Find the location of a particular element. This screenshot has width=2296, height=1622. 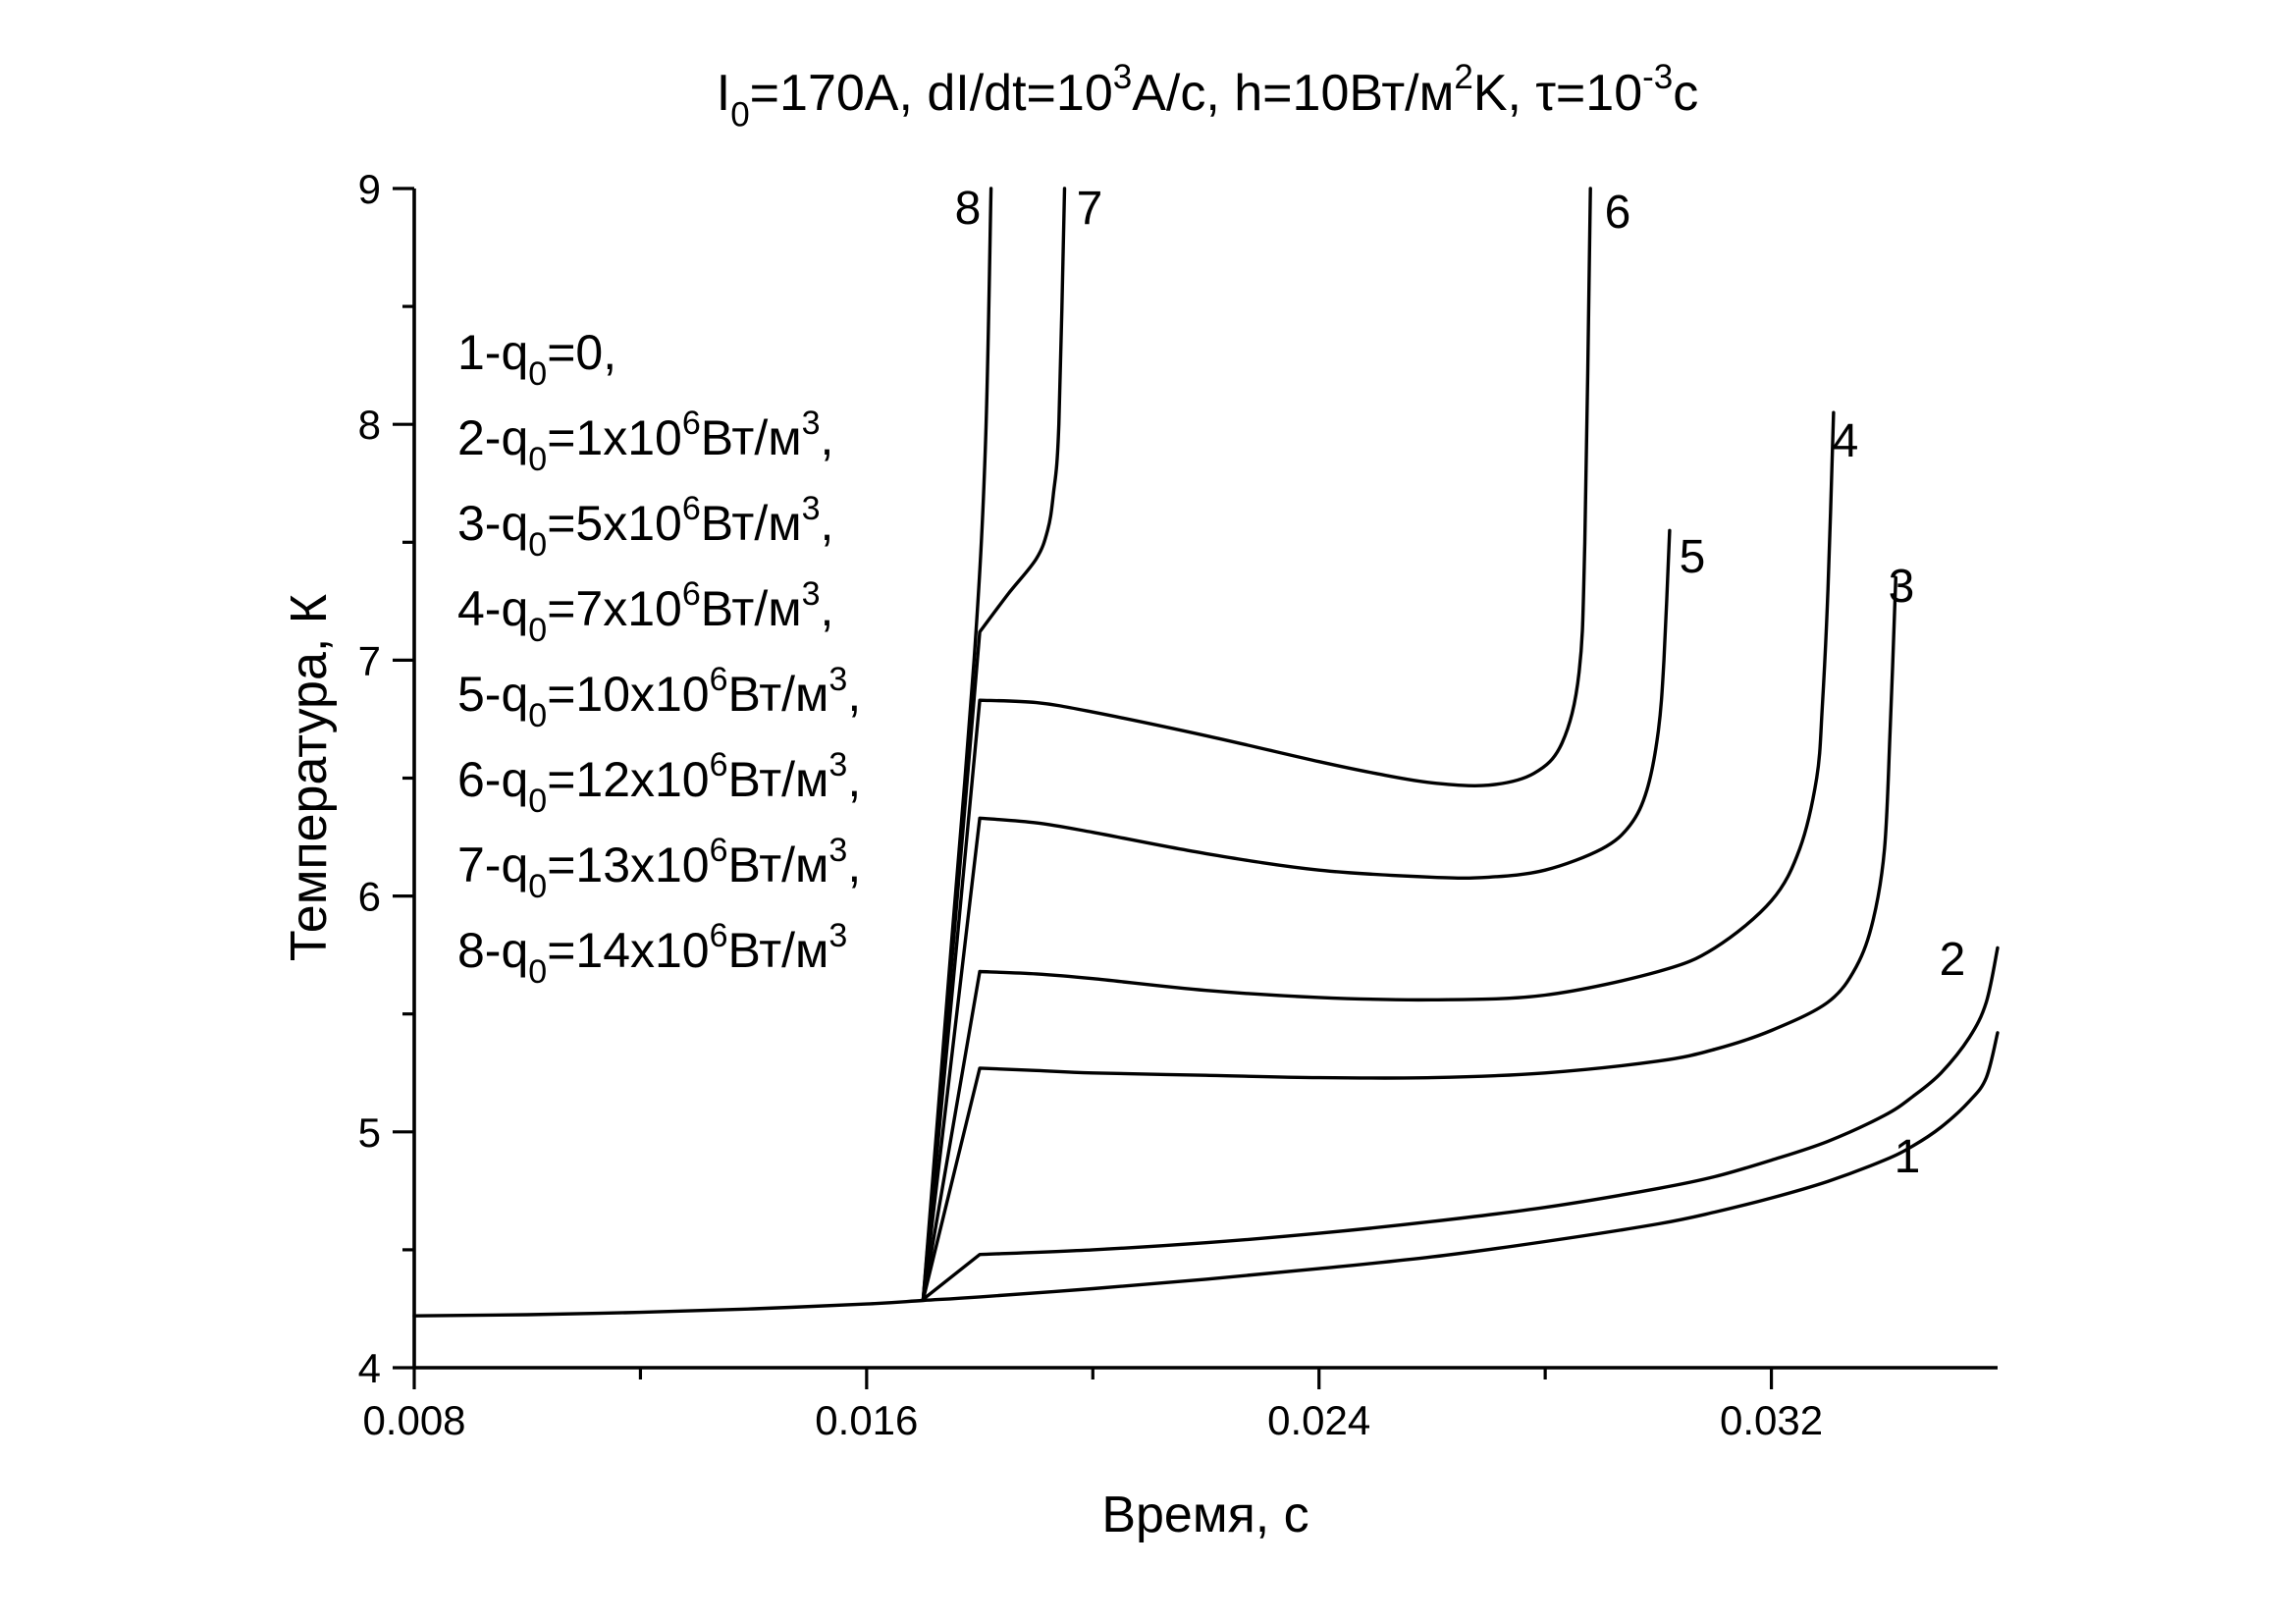

curve-label-3: 3 is located at coordinates (1902, 587).